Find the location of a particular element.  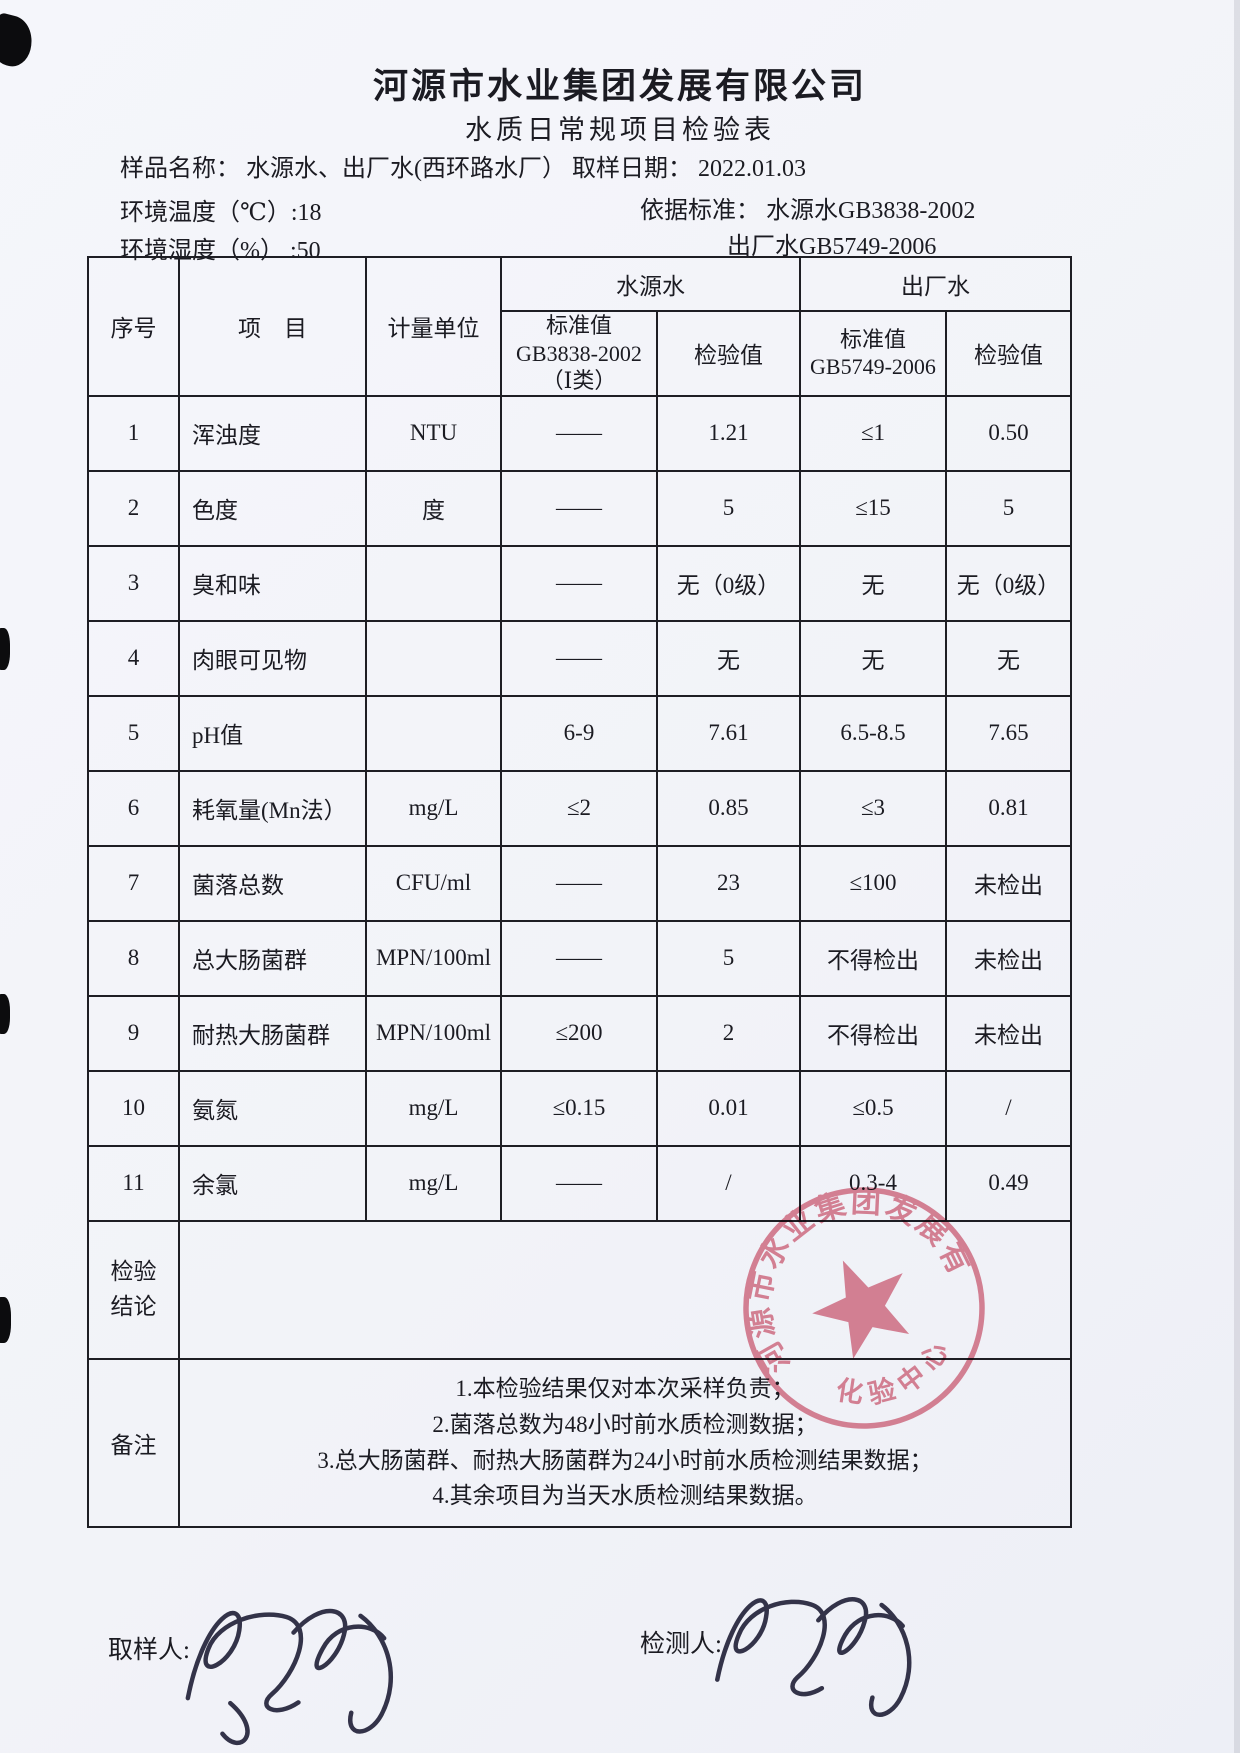

row-val-source: 0.01 is located at coordinates (728, 1108).